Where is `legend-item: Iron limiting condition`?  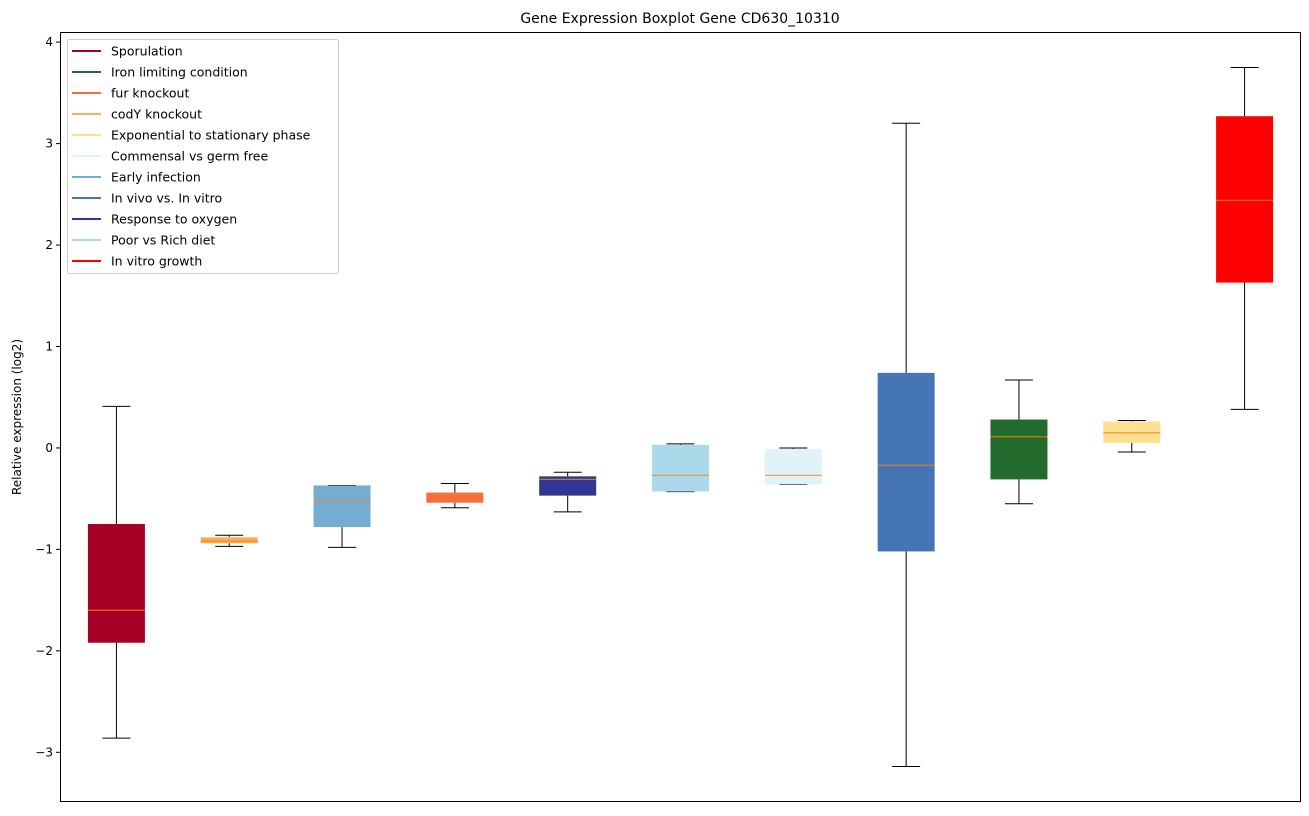 legend-item: Iron limiting condition is located at coordinates (160, 72).